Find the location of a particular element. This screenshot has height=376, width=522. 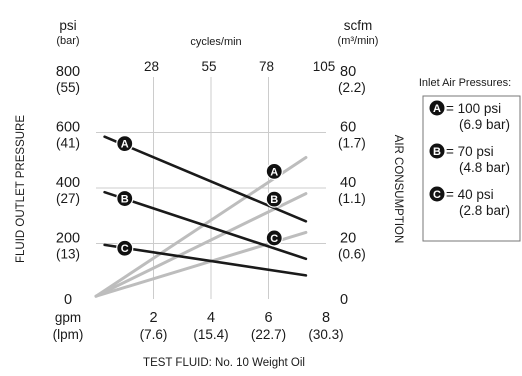

x-tick-sublabel: (22.7) is located at coordinates (268, 334).